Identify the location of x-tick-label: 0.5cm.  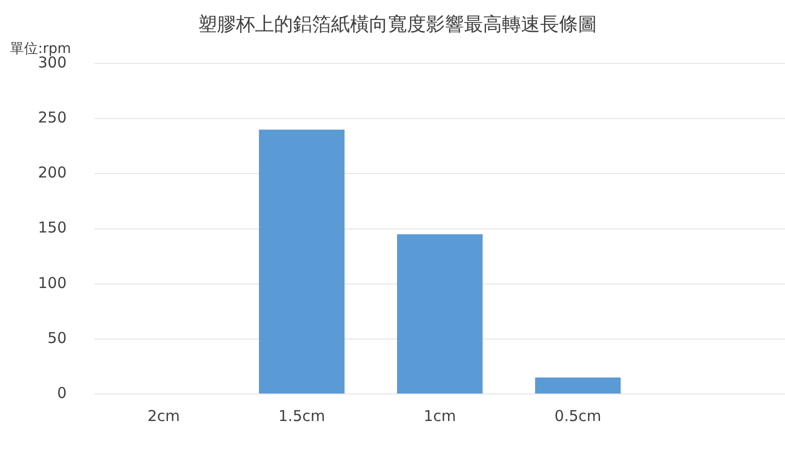
(578, 415).